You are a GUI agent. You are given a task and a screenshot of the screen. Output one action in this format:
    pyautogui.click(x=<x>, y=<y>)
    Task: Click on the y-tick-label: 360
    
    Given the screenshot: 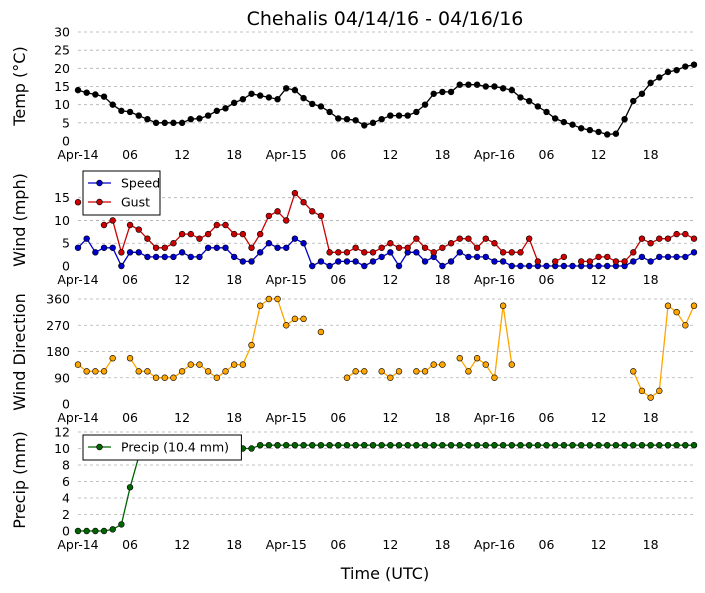 What is the action you would take?
    pyautogui.click(x=58, y=299)
    